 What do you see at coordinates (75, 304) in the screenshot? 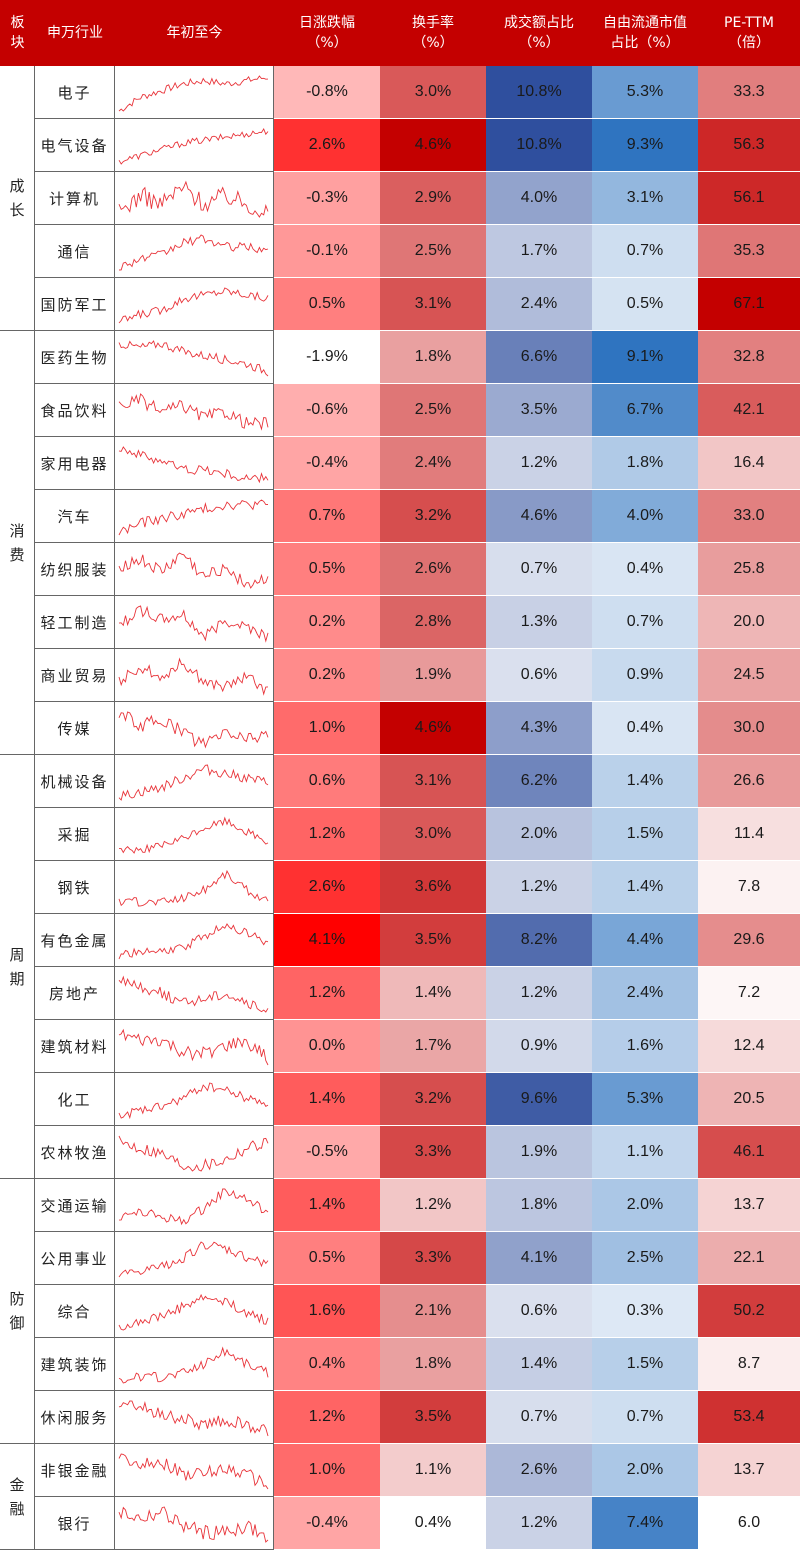
I see `industry-label: 国防军工` at bounding box center [75, 304].